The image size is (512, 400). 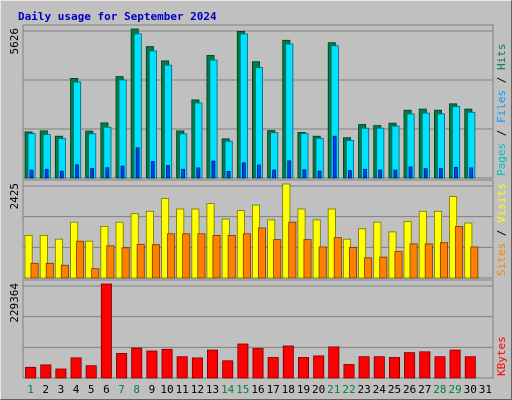 I want to click on x-label-day-29: 29, so click(x=454, y=389).